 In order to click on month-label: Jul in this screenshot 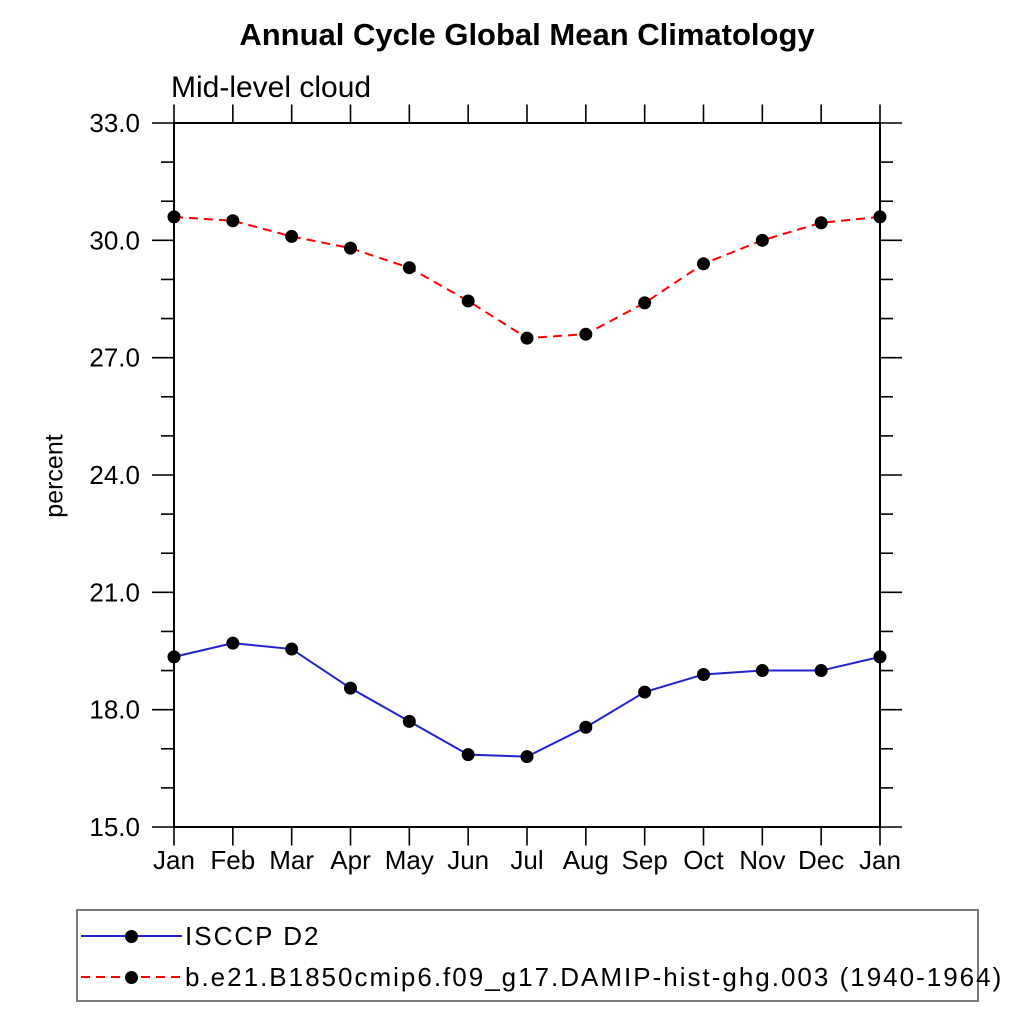, I will do `click(526, 860)`.